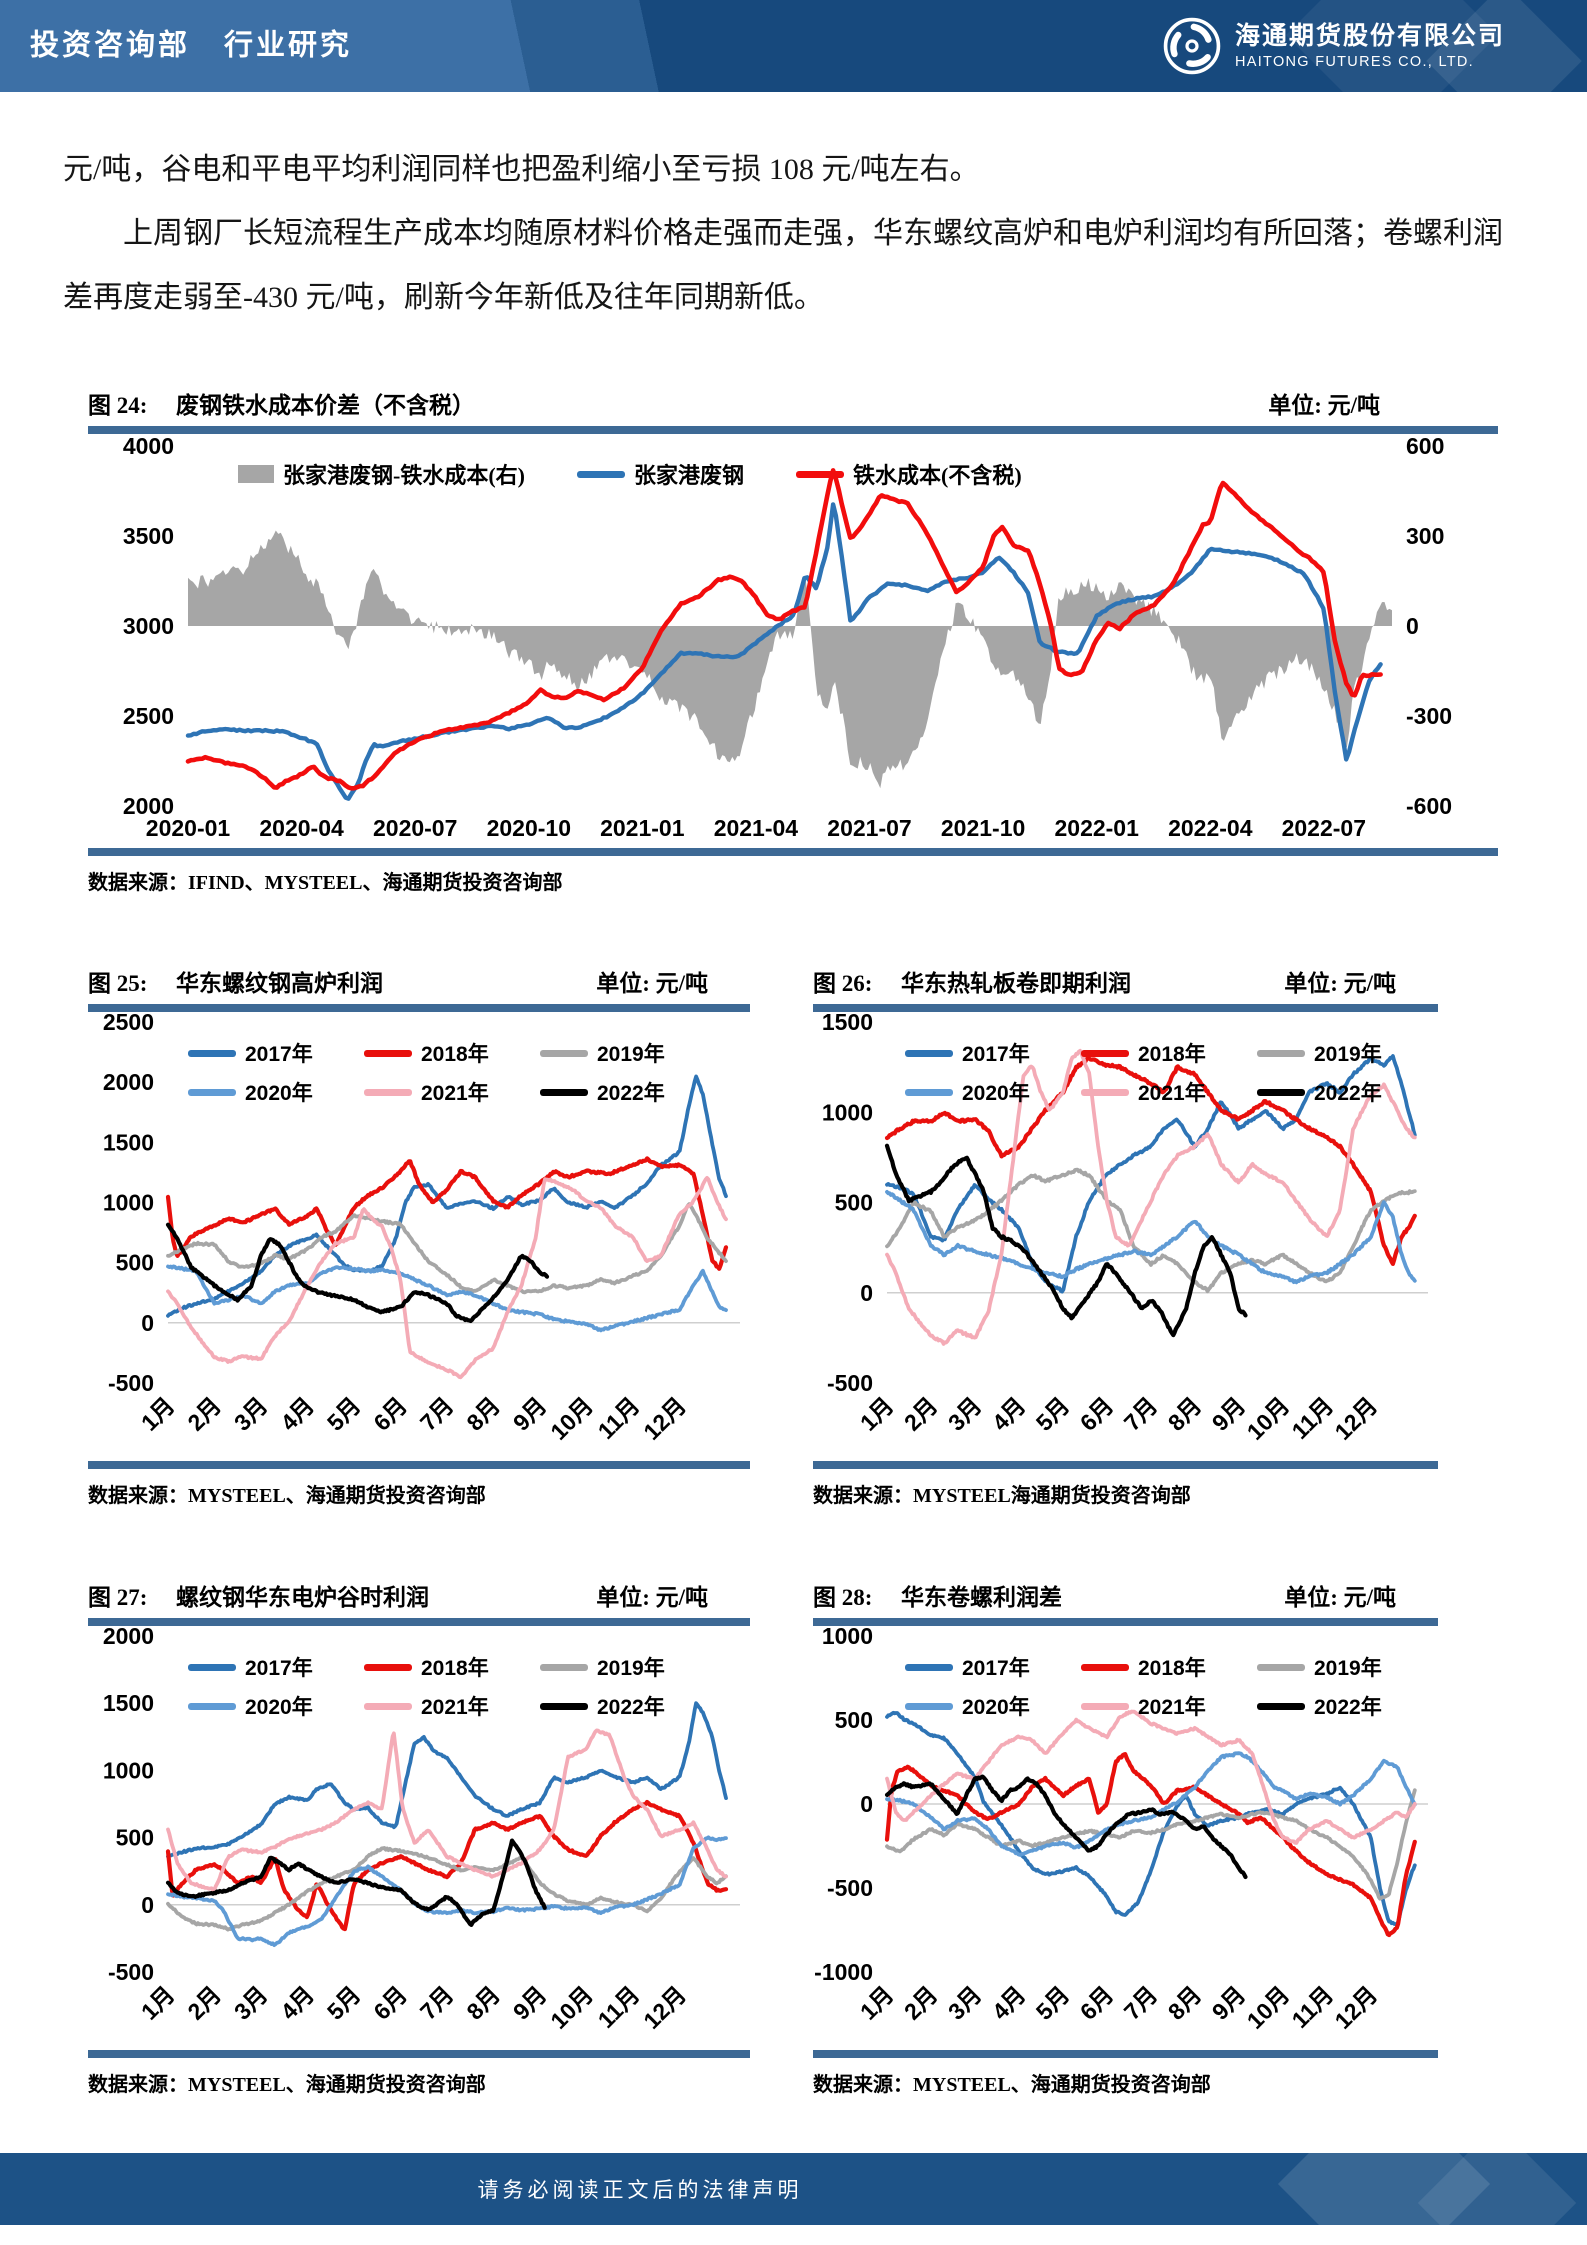 This screenshot has height=2245, width=1587. I want to click on figure-25-unit: 单位: 元/吨, so click(652, 983).